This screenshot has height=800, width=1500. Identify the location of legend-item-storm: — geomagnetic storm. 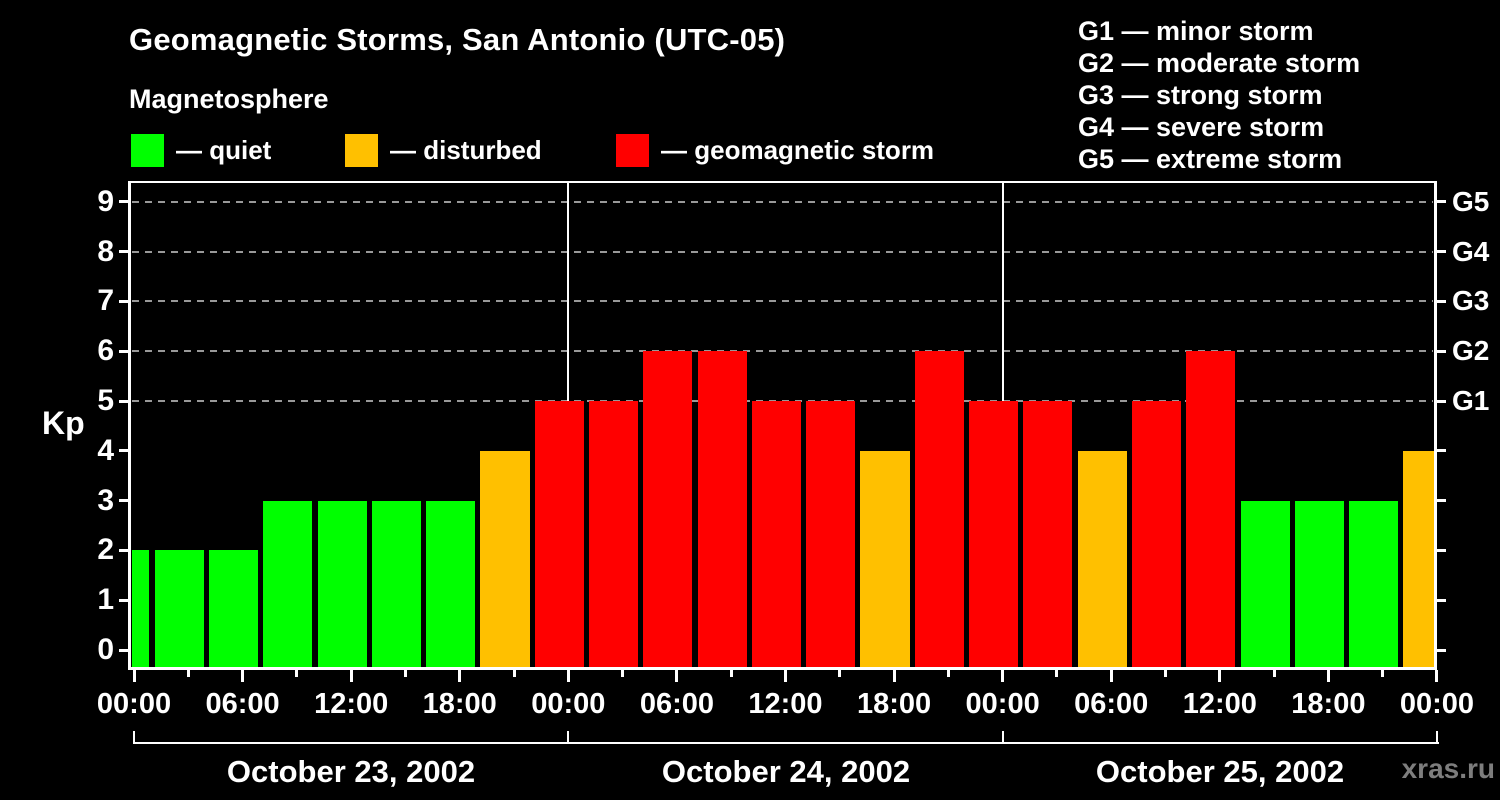
(775, 150).